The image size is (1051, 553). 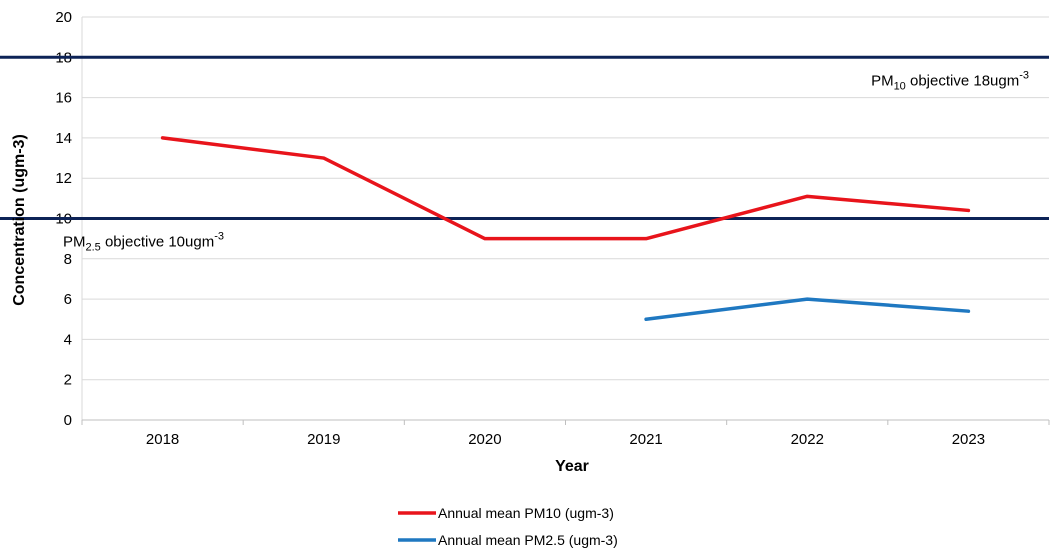 I want to click on y-tick-label: 14, so click(x=63, y=138).